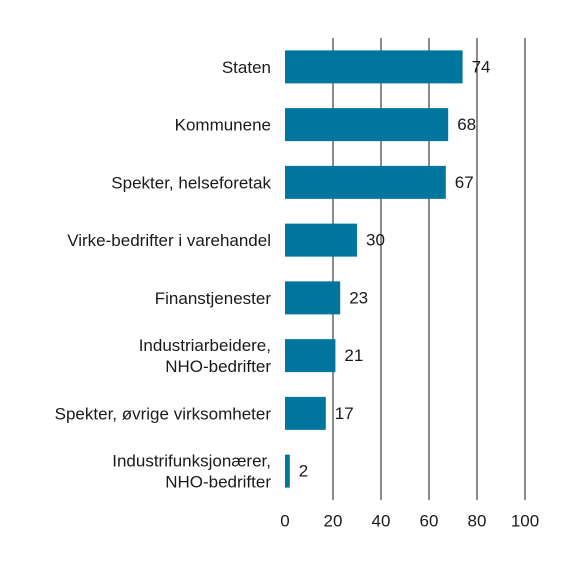 The image size is (576, 568). Describe the element at coordinates (284, 521) in the screenshot. I see `x-tick-label-0: 0` at that location.